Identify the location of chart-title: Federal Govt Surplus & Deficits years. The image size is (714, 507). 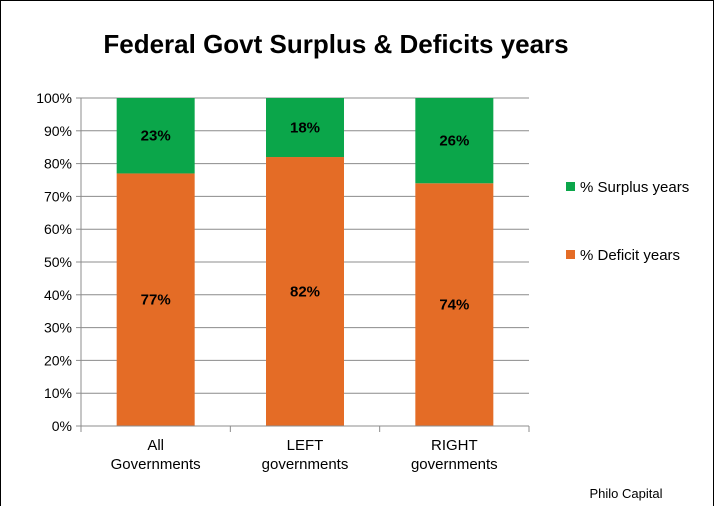
(335, 44).